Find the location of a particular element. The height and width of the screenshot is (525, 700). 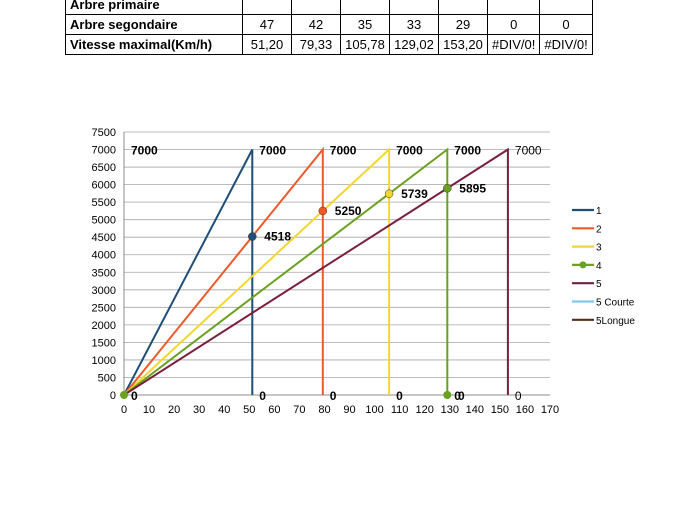

y-tick-label: 4500 is located at coordinates (104, 238).